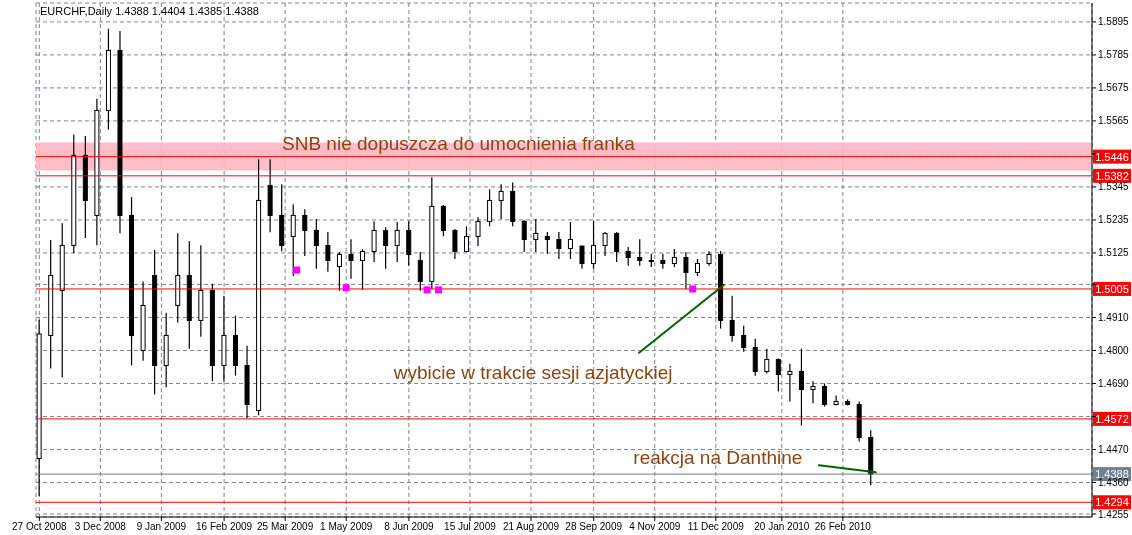 The width and height of the screenshot is (1132, 535). I want to click on ref-line-label: 1.4388, so click(1112, 474).